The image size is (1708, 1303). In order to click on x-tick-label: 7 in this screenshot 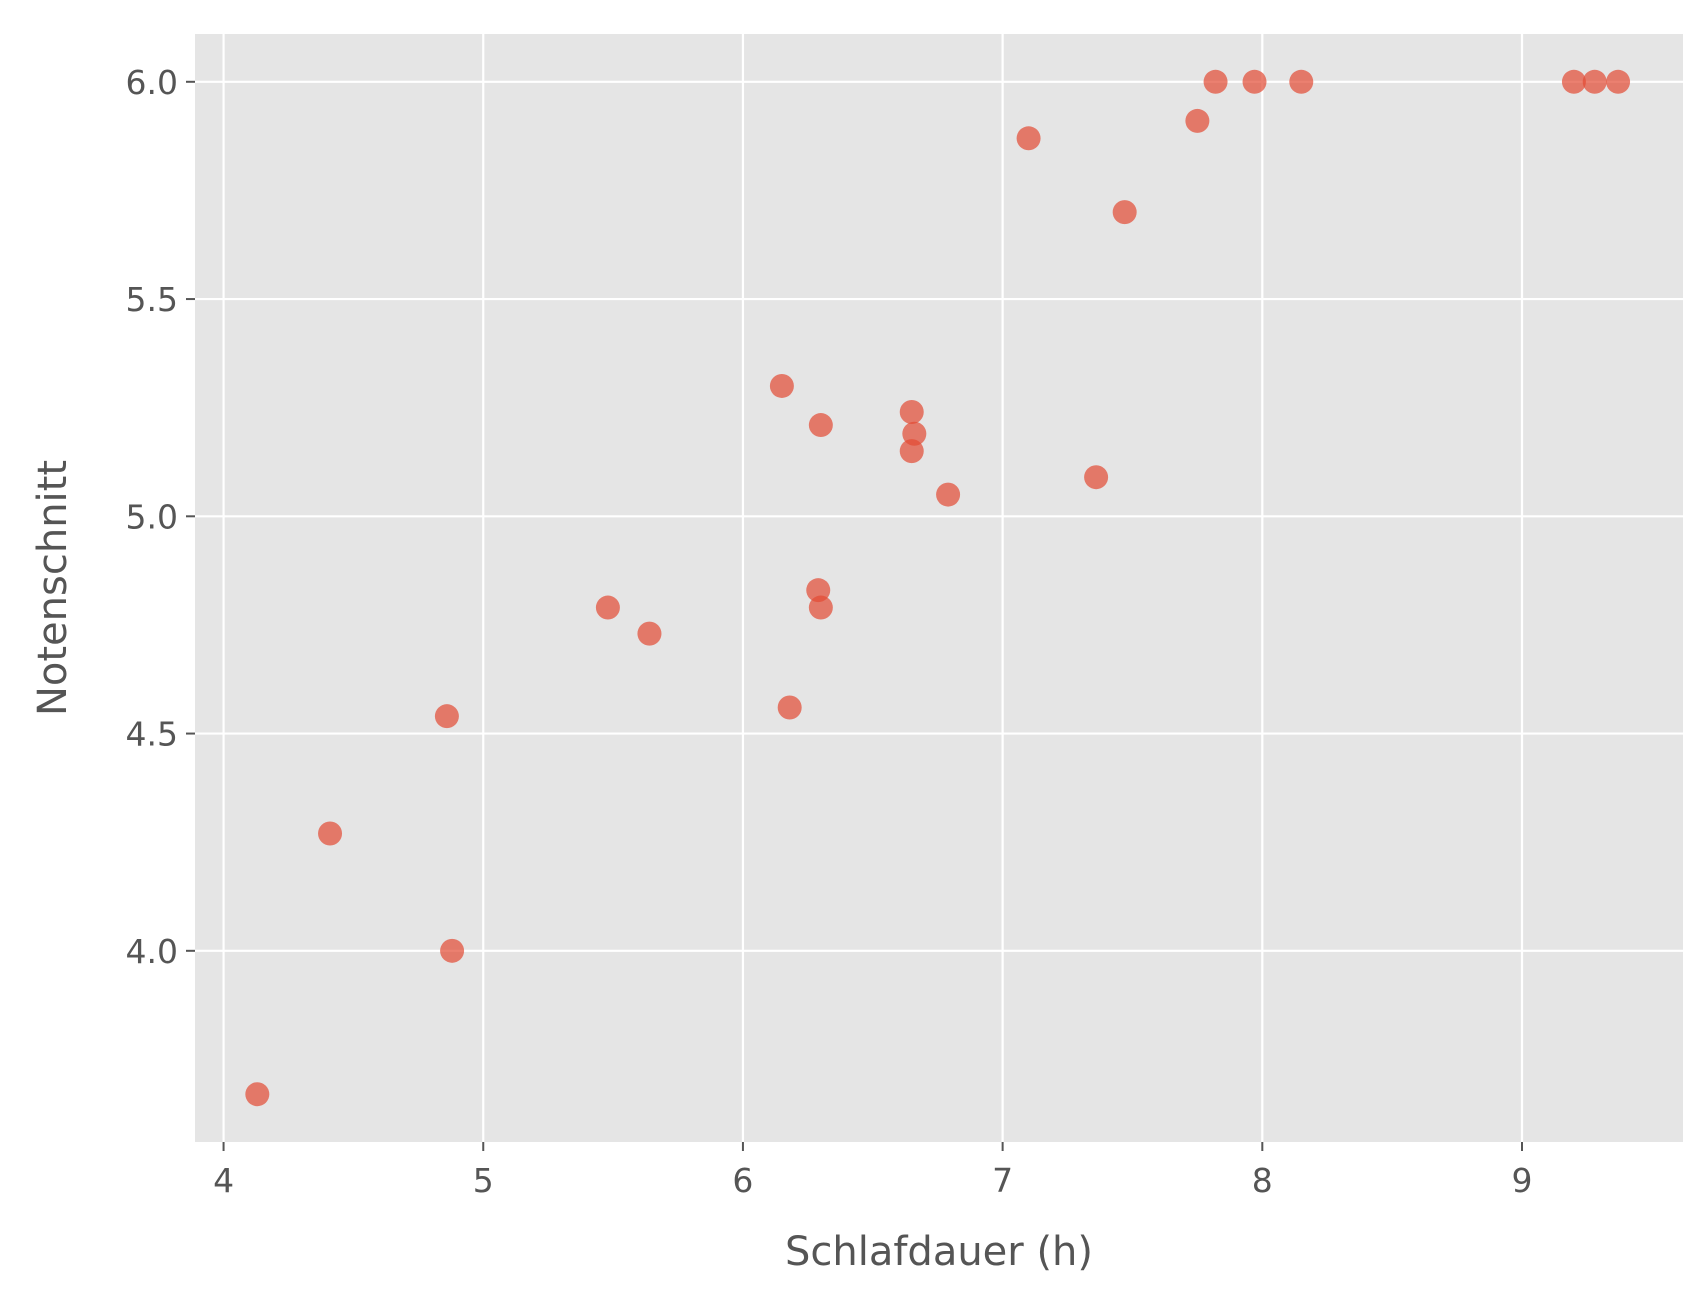, I will do `click(1002, 1180)`.